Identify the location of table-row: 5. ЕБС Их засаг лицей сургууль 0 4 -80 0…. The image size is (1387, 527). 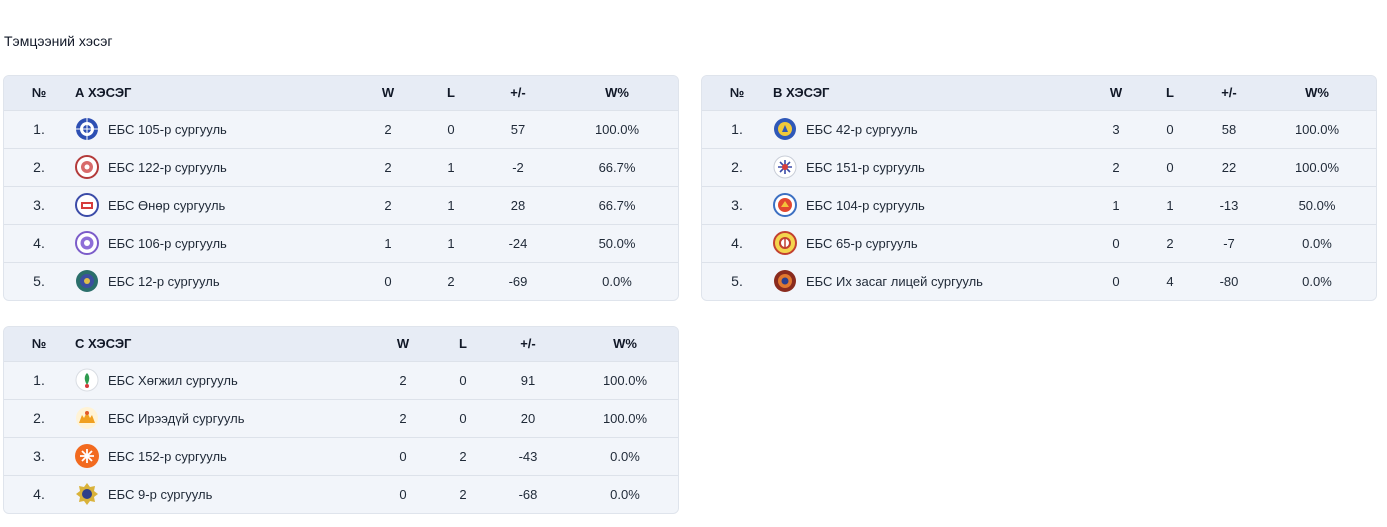
(1039, 281).